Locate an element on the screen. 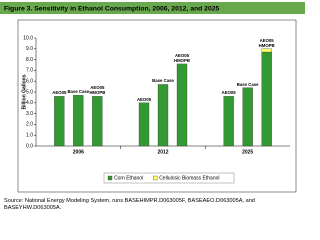 This screenshot has height=240, width=320. group-label: 2012 is located at coordinates (162, 152).